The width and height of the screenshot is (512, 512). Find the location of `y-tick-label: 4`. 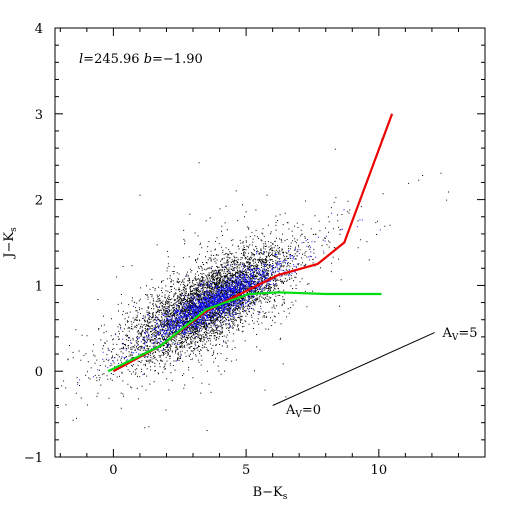

y-tick-label: 4 is located at coordinates (39, 29).